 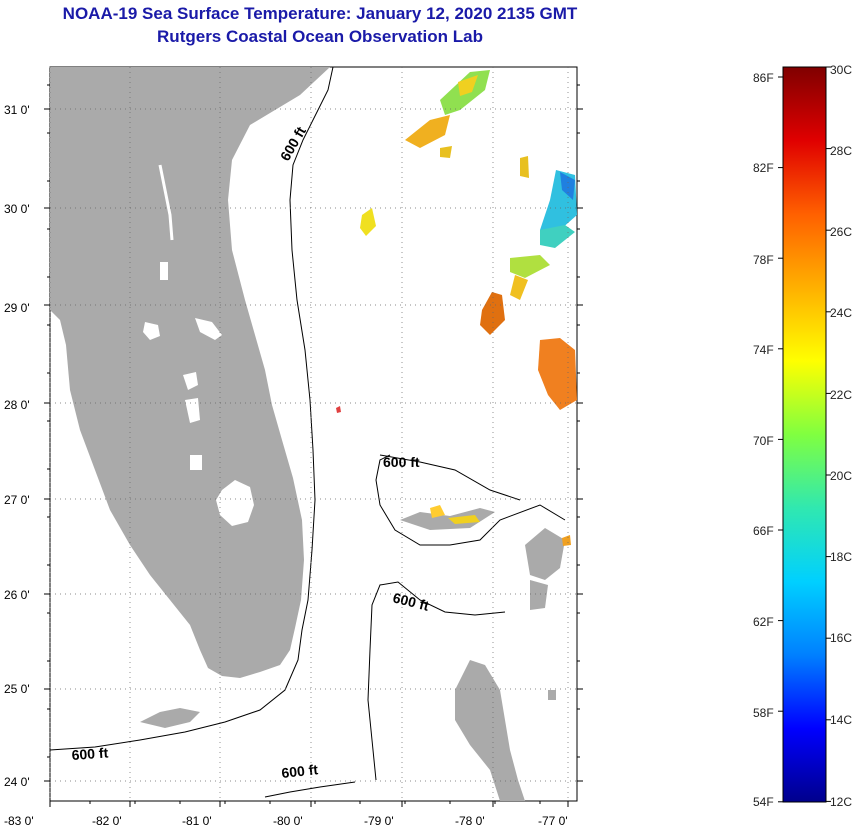 What do you see at coordinates (763, 260) in the screenshot?
I see `colorbar-f-label: 78F` at bounding box center [763, 260].